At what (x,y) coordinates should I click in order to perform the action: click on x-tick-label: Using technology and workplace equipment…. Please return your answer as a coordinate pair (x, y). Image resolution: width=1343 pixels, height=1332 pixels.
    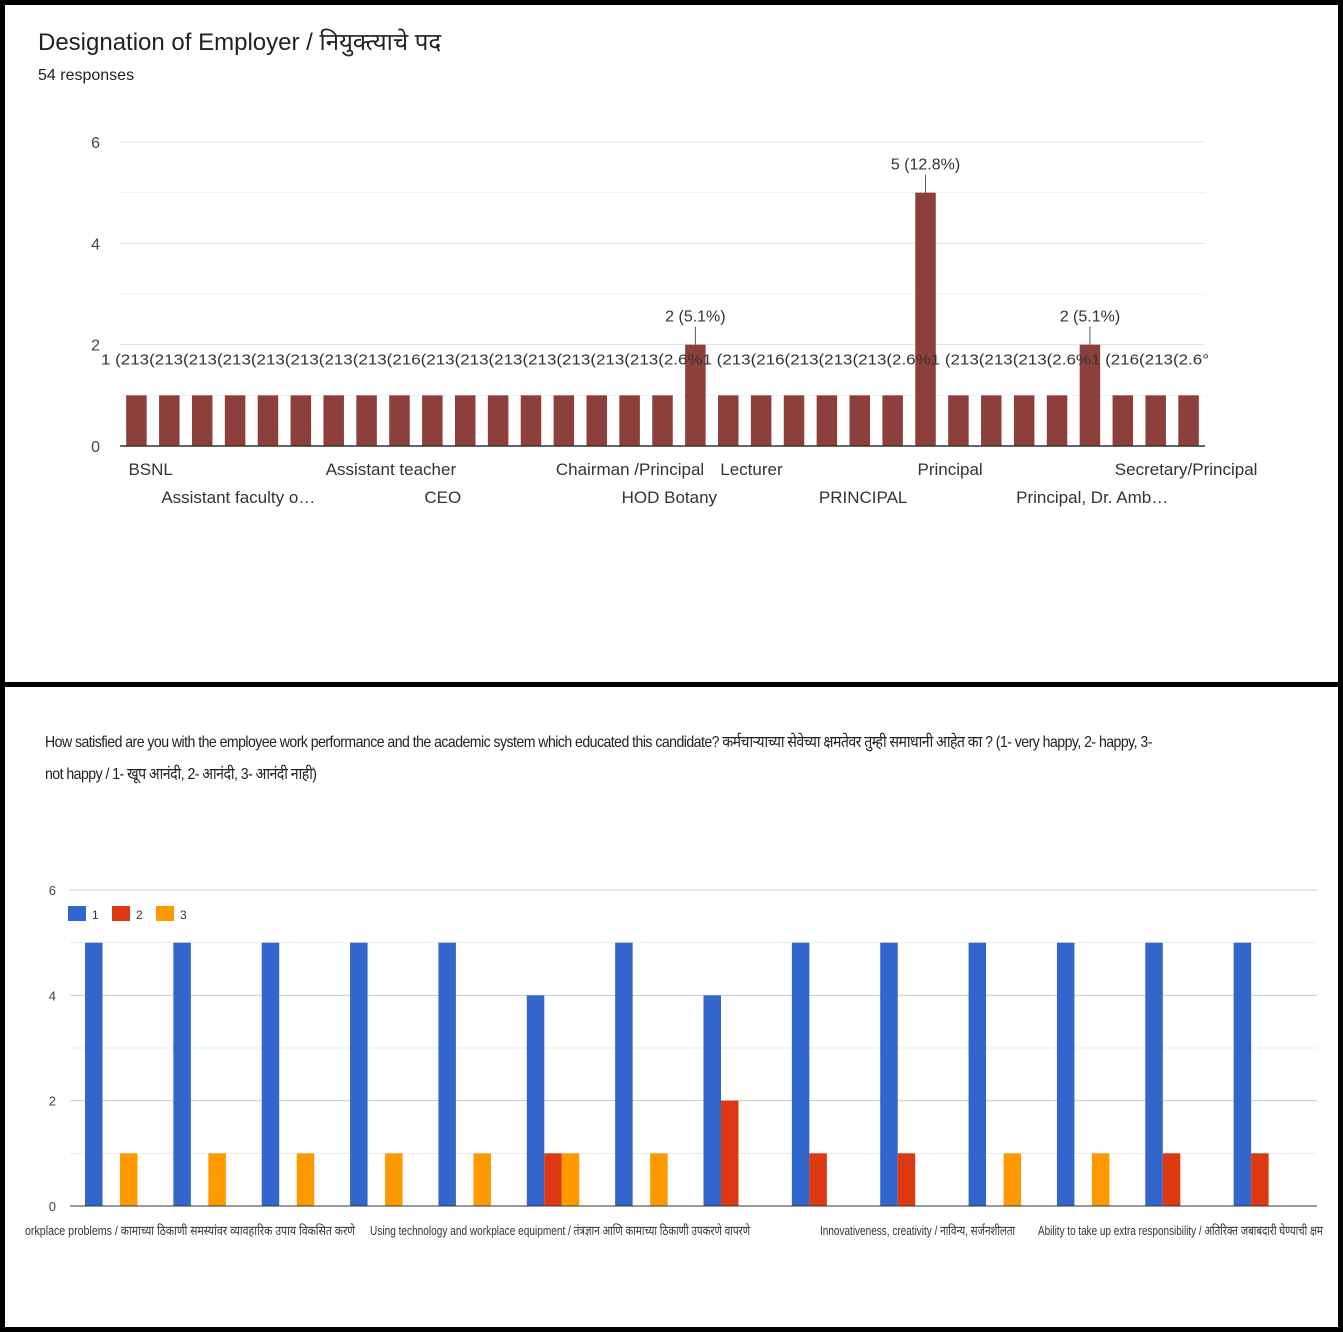
    Looking at the image, I should click on (560, 1230).